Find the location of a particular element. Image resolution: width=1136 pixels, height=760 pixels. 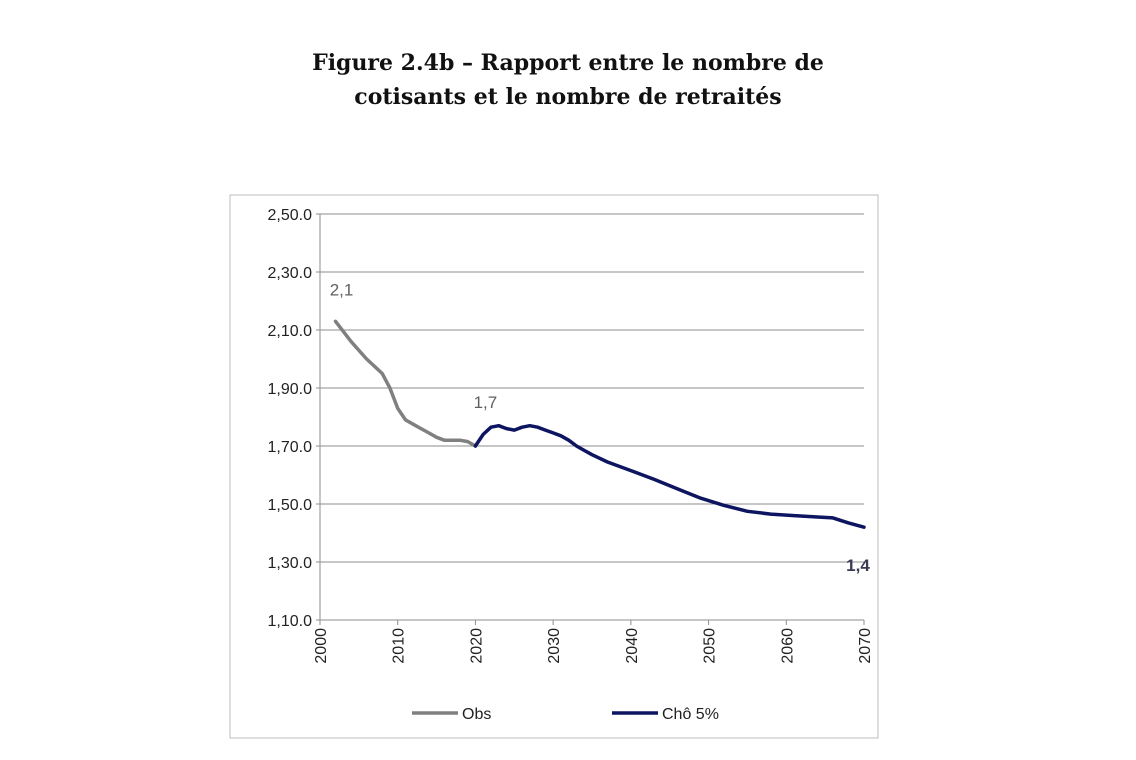

figure-title-line-1: Figure 2.4b – Rapport entre le nombre de is located at coordinates (568, 63).